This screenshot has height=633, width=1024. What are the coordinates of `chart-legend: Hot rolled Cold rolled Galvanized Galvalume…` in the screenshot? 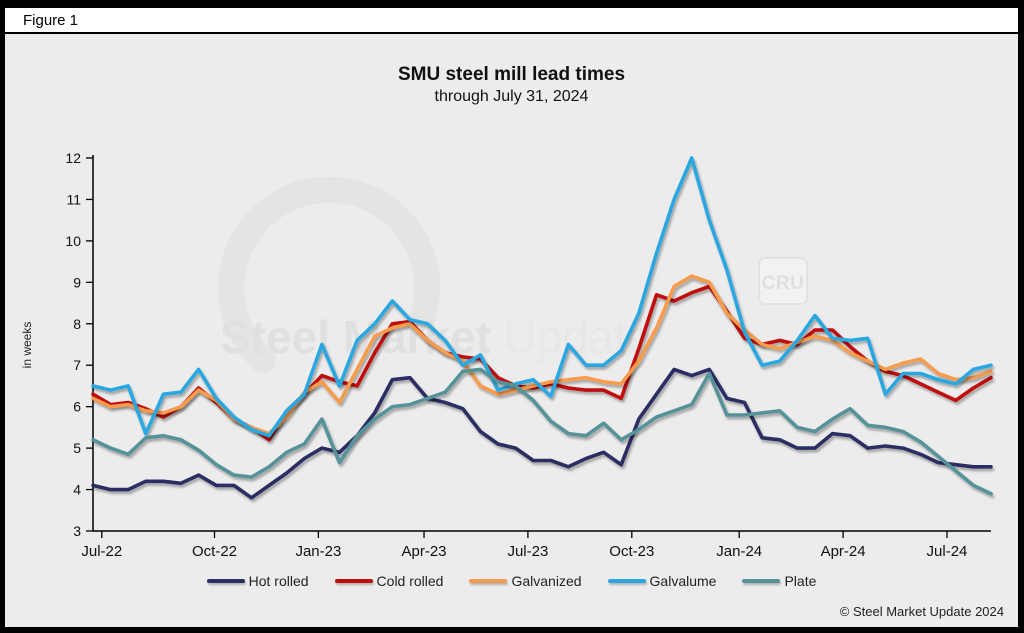 It's located at (511, 581).